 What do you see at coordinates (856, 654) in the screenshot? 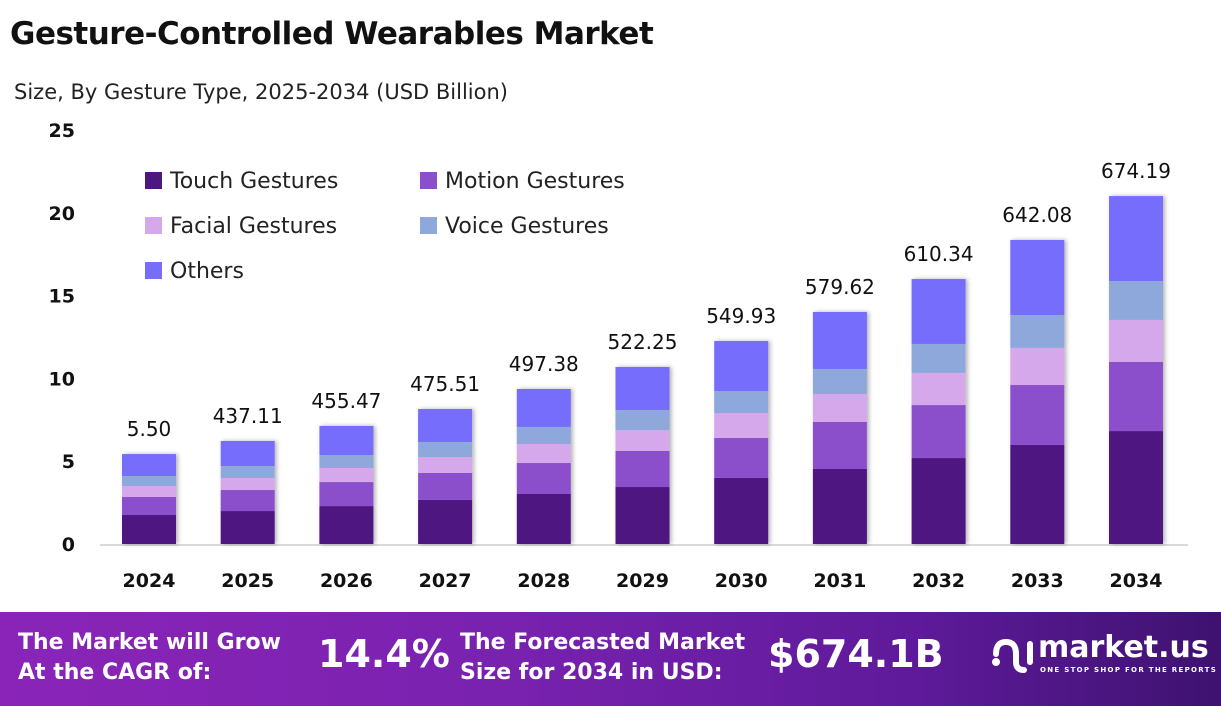
I see `forecast-value: $674.1B` at bounding box center [856, 654].